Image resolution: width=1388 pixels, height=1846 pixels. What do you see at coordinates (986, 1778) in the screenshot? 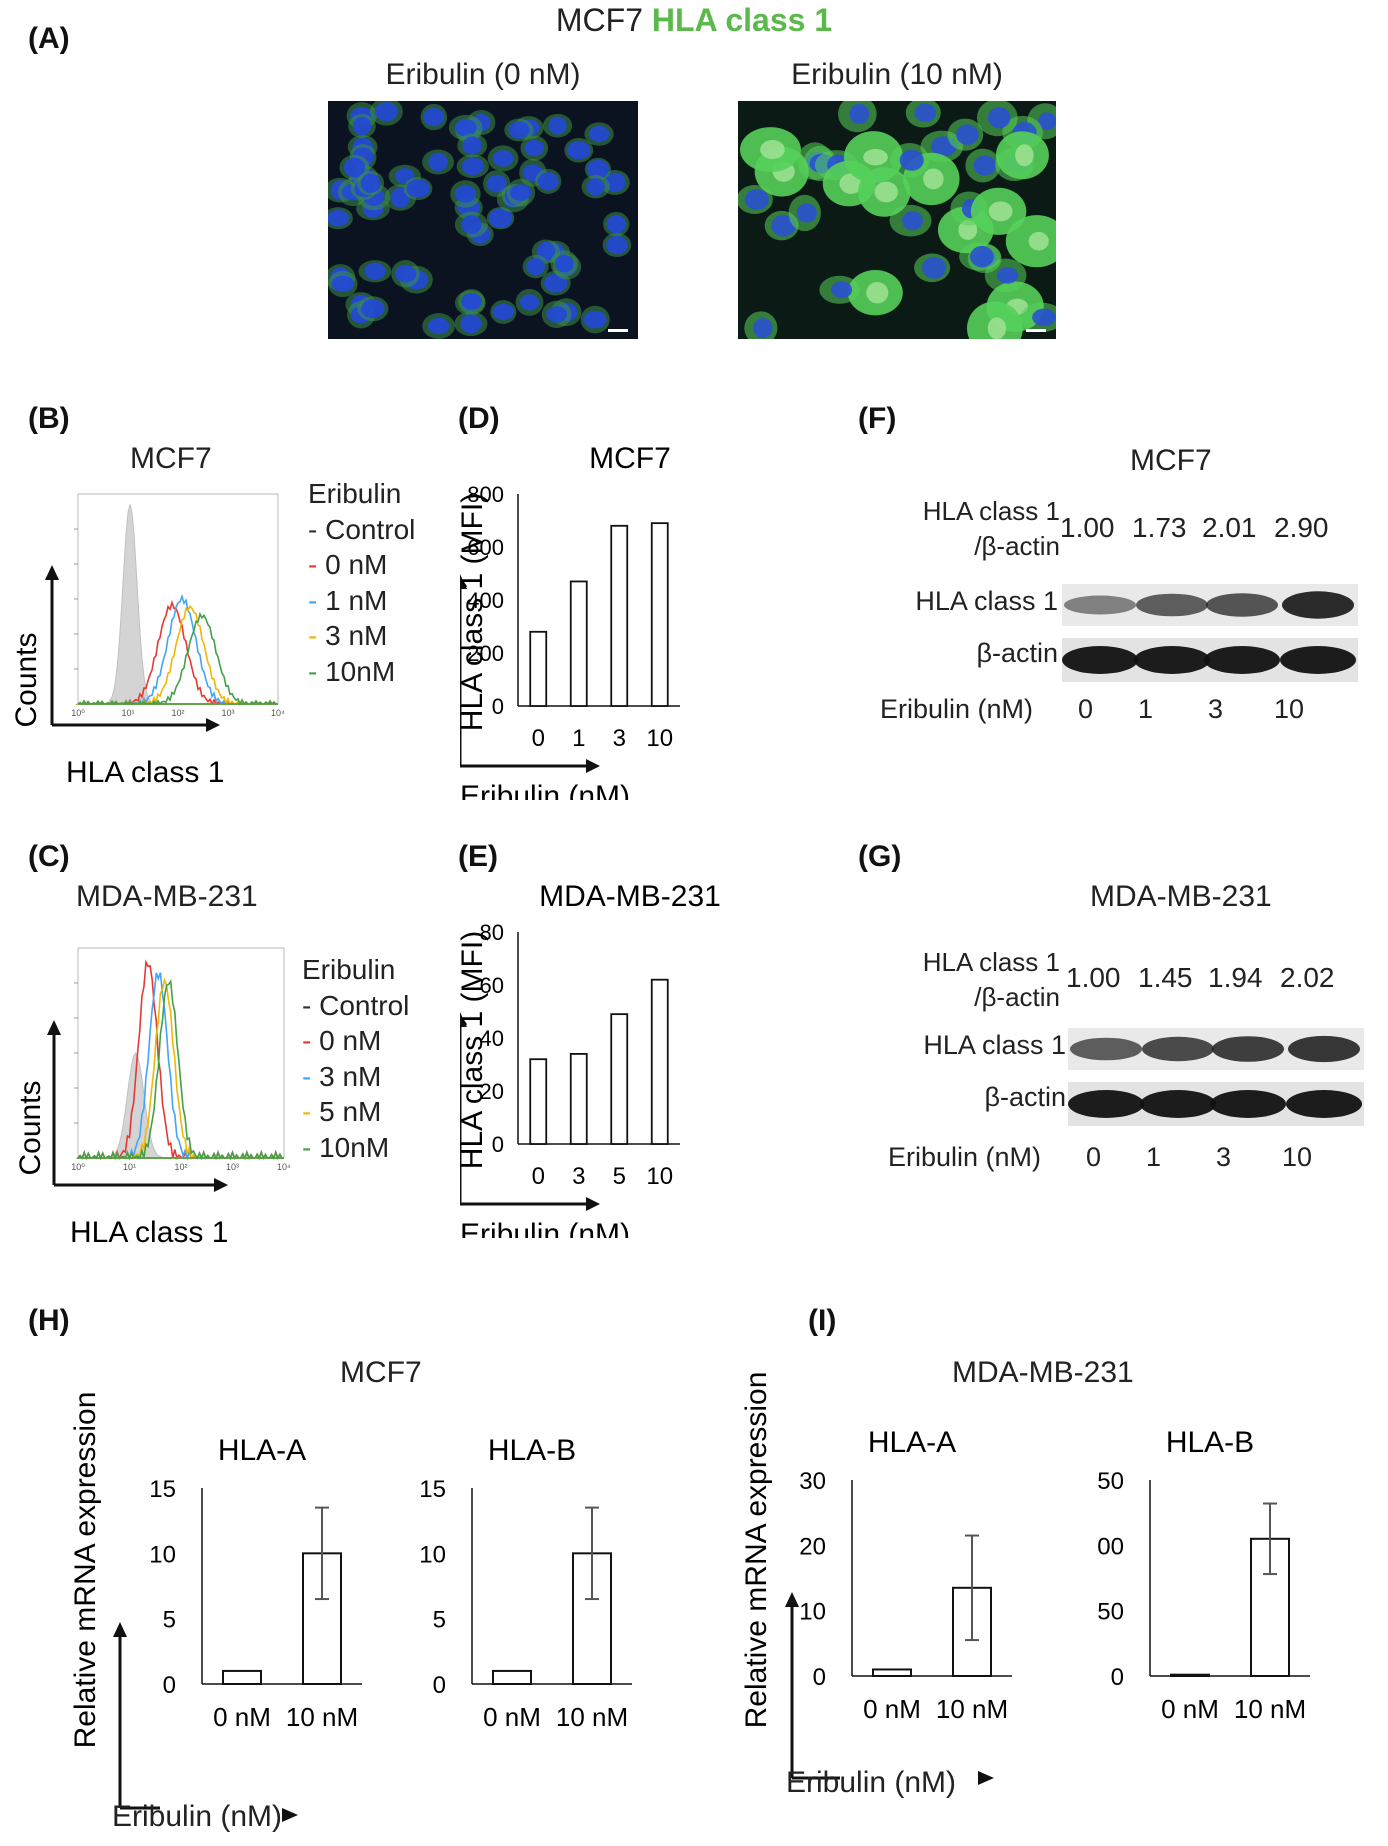
I see `panel-i-x-arrow` at bounding box center [986, 1778].